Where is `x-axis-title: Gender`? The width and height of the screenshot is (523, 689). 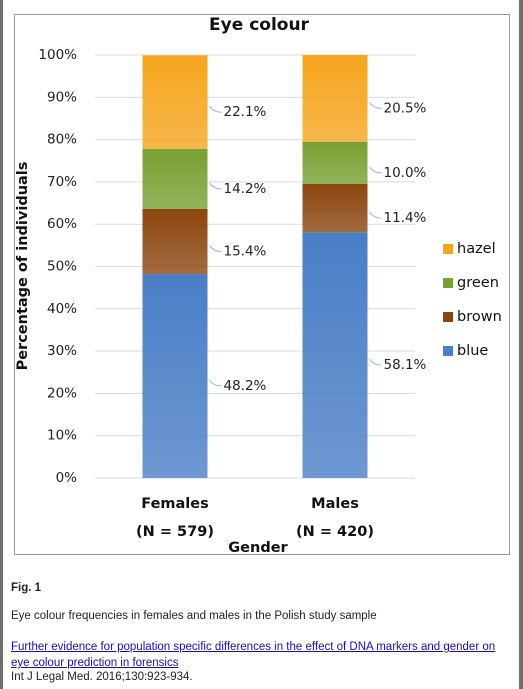 x-axis-title: Gender is located at coordinates (258, 547).